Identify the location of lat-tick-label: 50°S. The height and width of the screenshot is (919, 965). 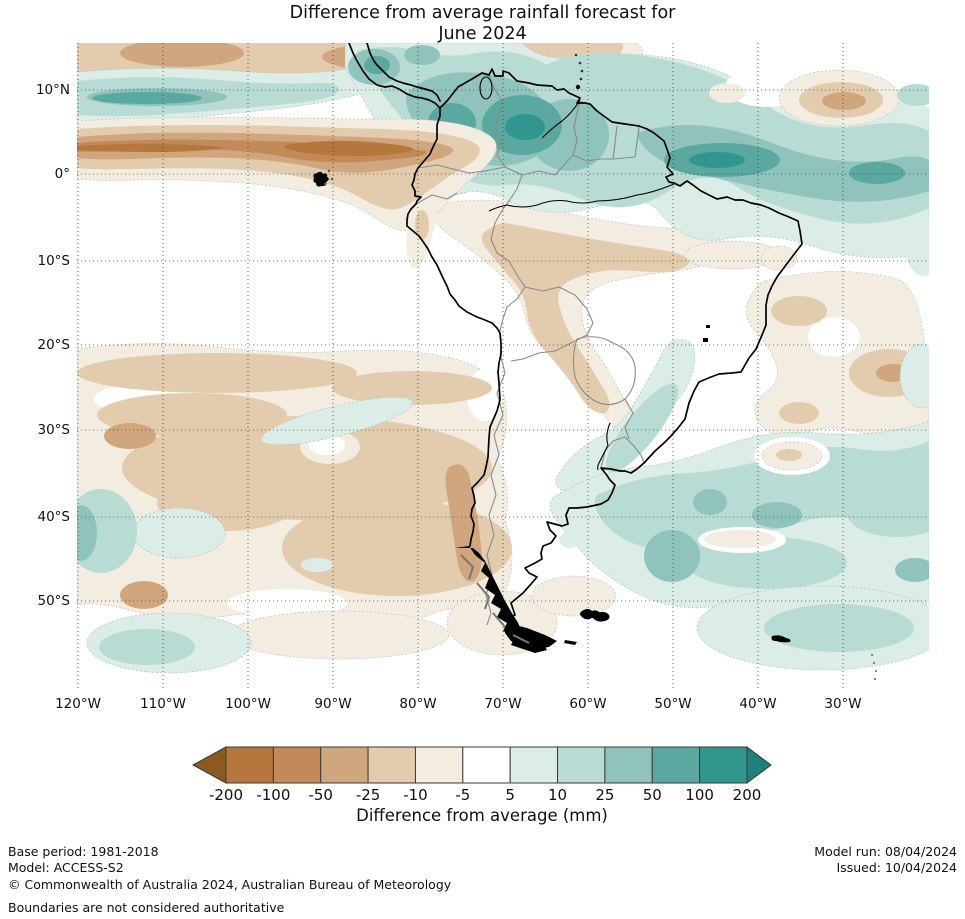
(54, 601).